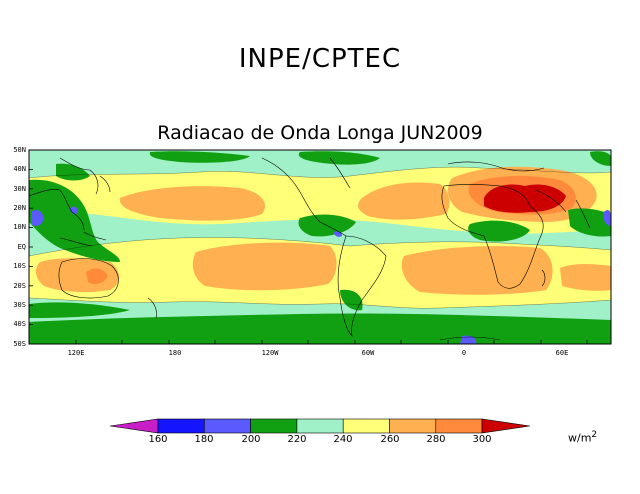 The width and height of the screenshot is (640, 494). What do you see at coordinates (19, 208) in the screenshot?
I see `lat-label-20n: 20N` at bounding box center [19, 208].